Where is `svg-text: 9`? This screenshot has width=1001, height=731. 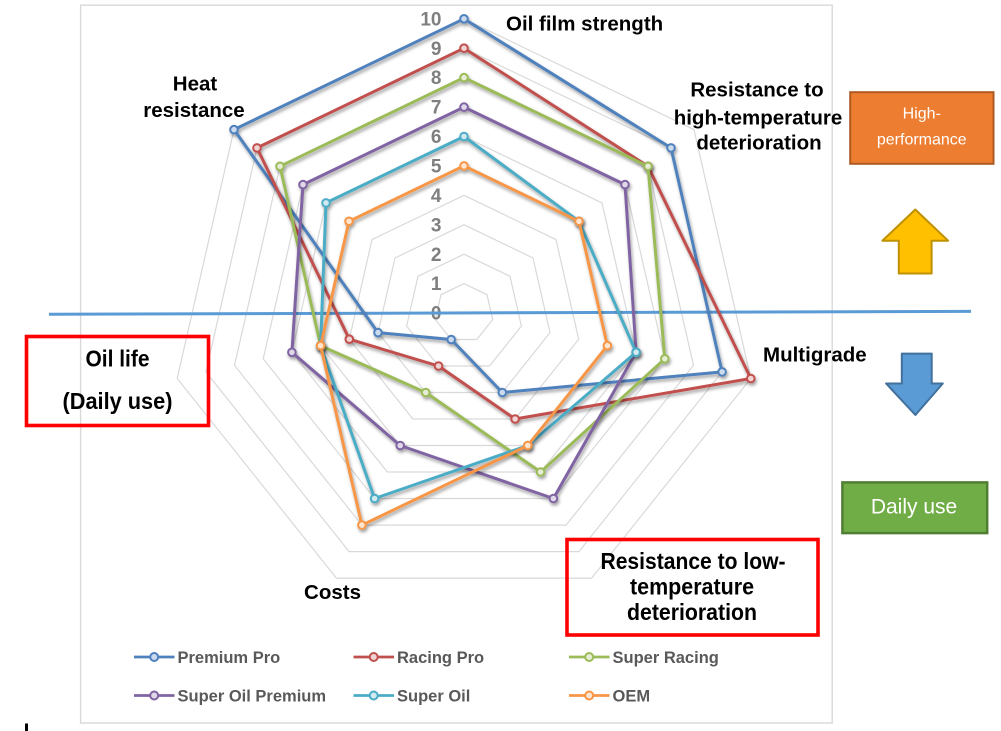
svg-text: 9 is located at coordinates (436, 49).